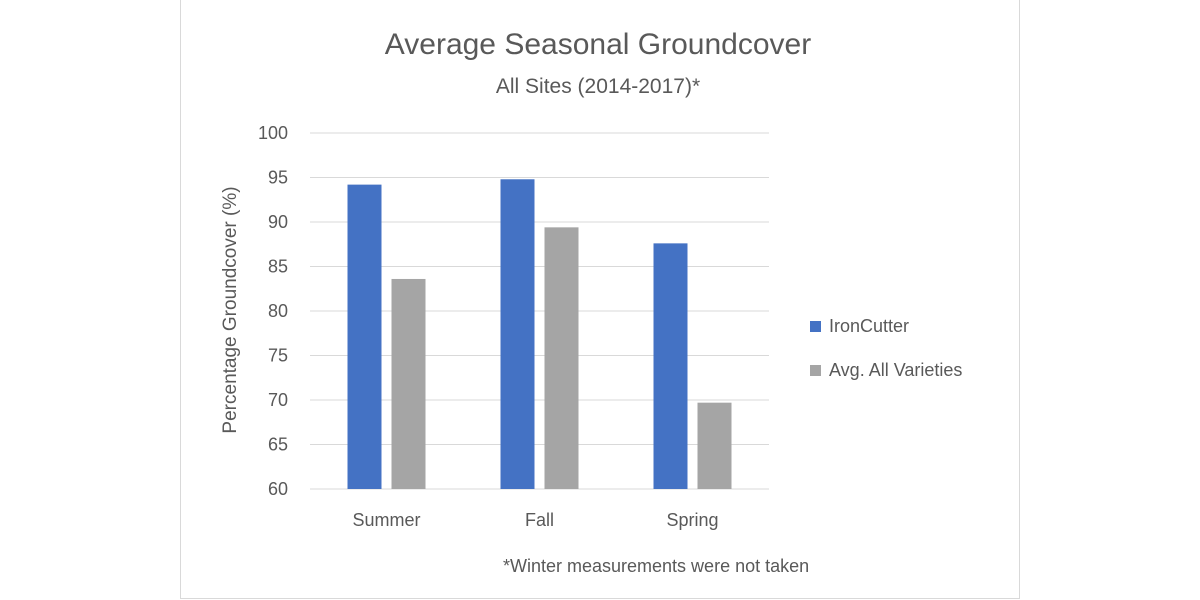 The height and width of the screenshot is (600, 1200). I want to click on x-tick-label: Summer, so click(386, 520).